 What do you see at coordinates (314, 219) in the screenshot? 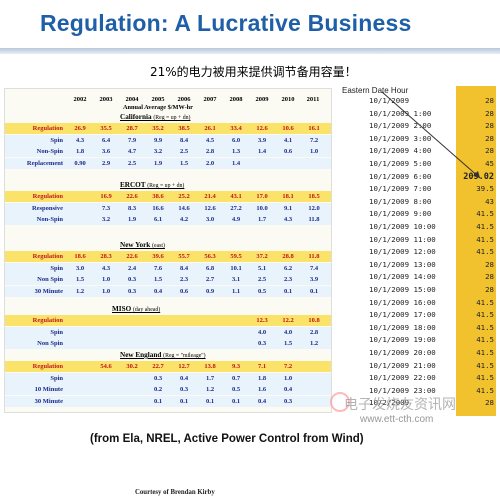
I see `table-cell: 11.8` at bounding box center [314, 219].